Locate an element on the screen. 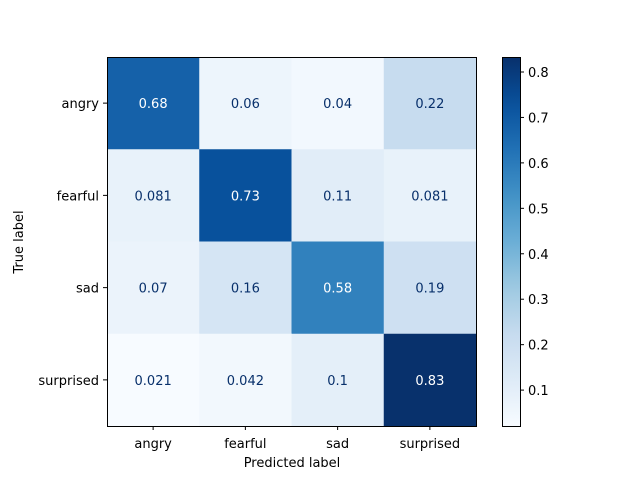 The image size is (640, 480). y-axis-ticks: angry fearful sad surprised is located at coordinates (72, 243).